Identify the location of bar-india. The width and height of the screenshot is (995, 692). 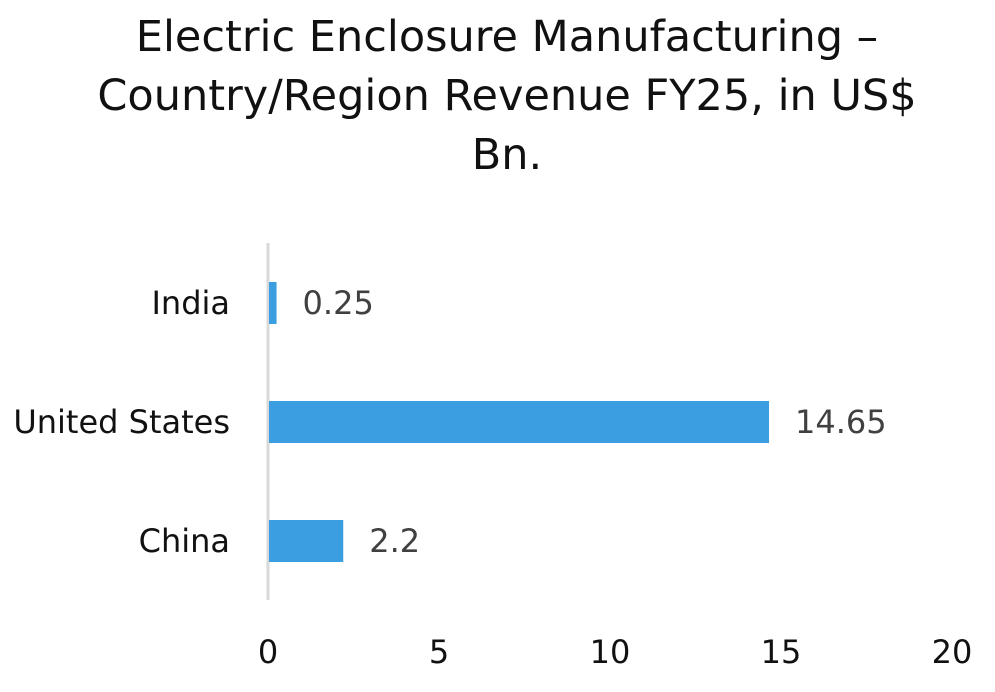
(273, 303).